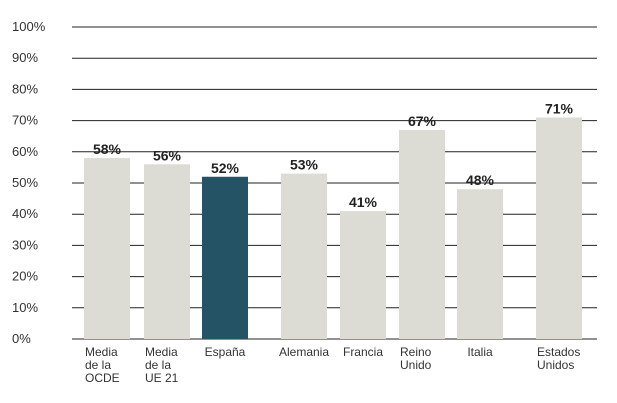  Describe the element at coordinates (416, 358) in the screenshot. I see `x-tick-label: Reino Unido` at that location.